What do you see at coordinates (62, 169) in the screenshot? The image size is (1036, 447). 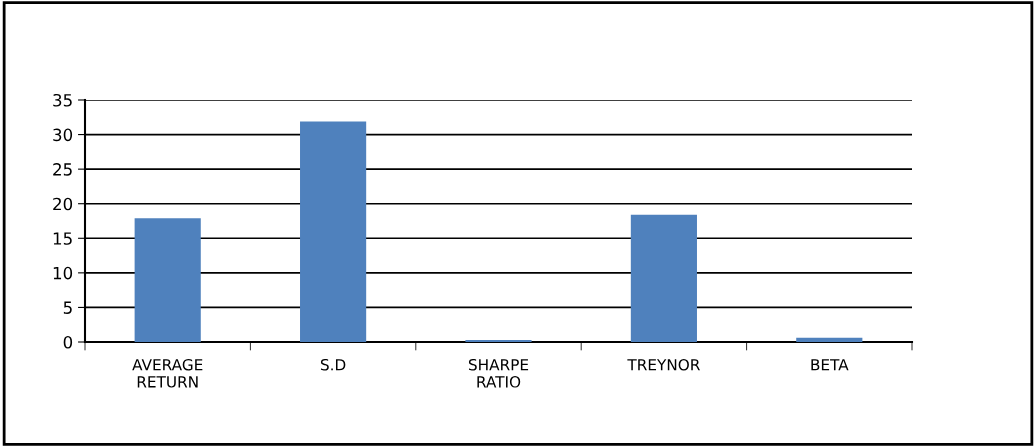 I see `y-tick-label: 25` at bounding box center [62, 169].